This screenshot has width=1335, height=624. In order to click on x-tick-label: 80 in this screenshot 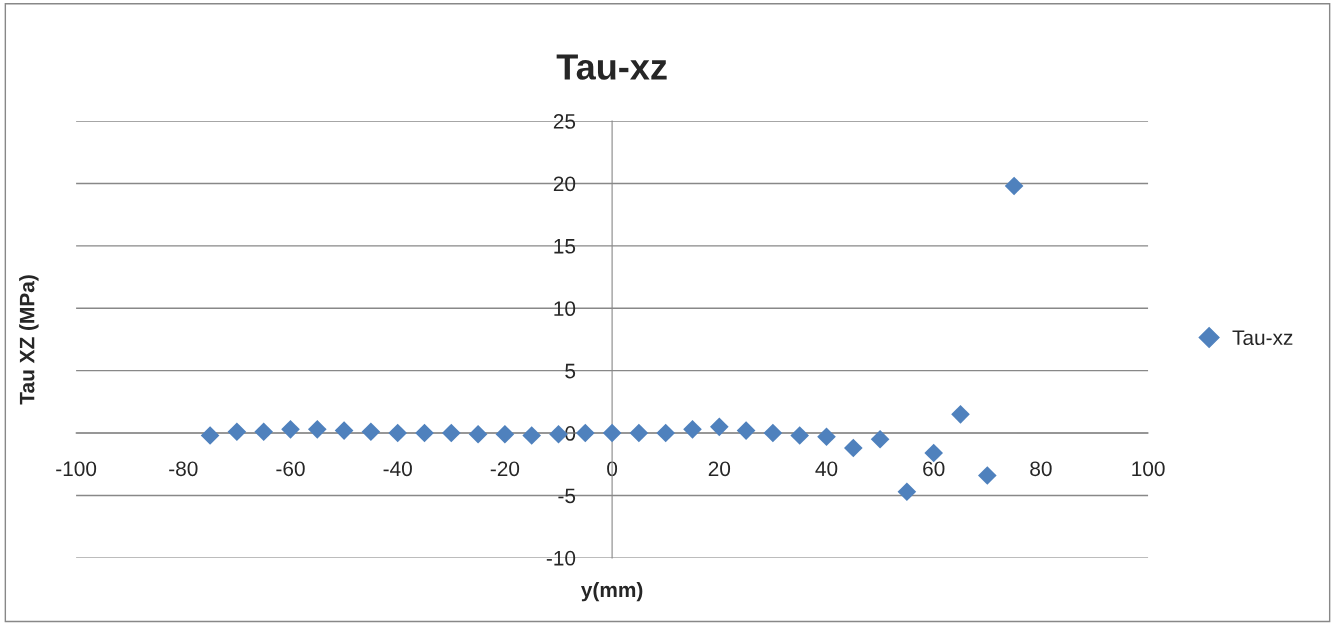, I will do `click(1041, 469)`.